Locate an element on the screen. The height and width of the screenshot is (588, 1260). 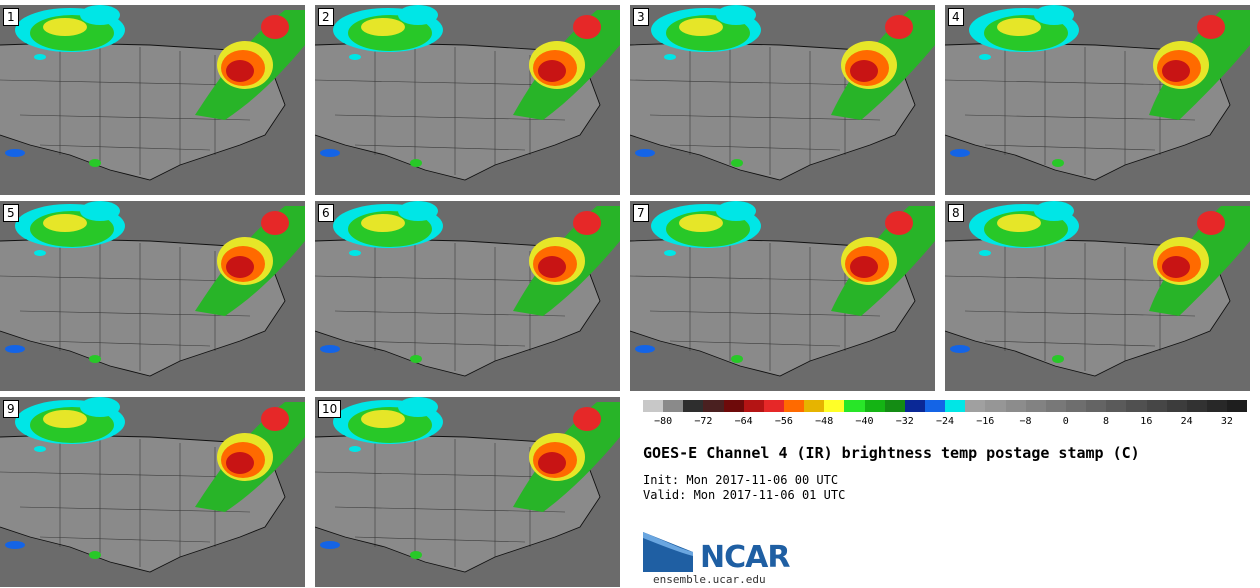
colorbar-tick-label: −64 is located at coordinates (743, 421).